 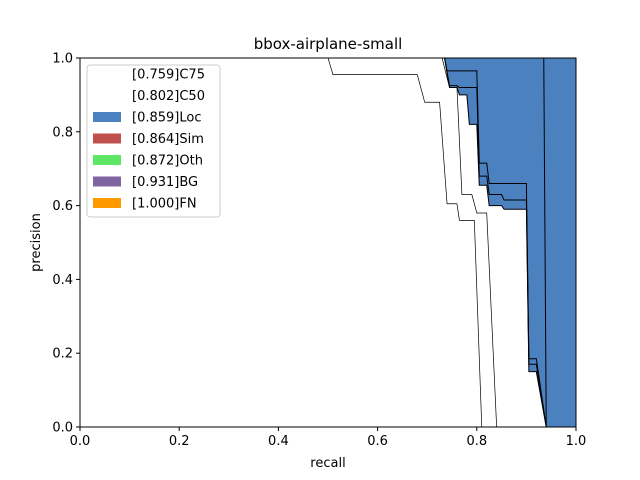 I want to click on legend-swatch-sim, so click(x=107, y=138).